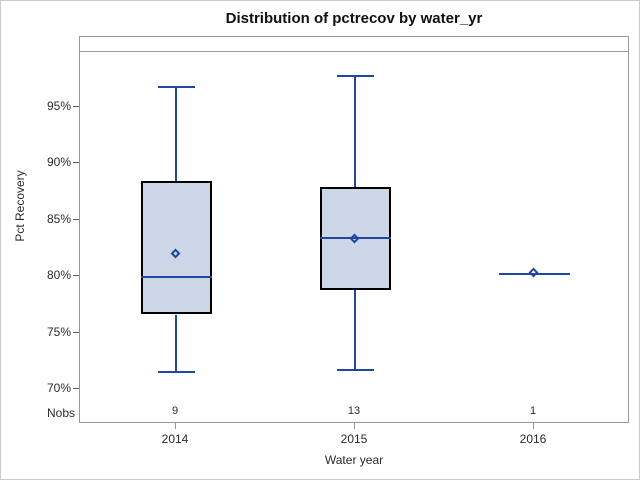 The image size is (640, 480). Describe the element at coordinates (58, 332) in the screenshot. I see `y-tick-label-75: 75%` at that location.